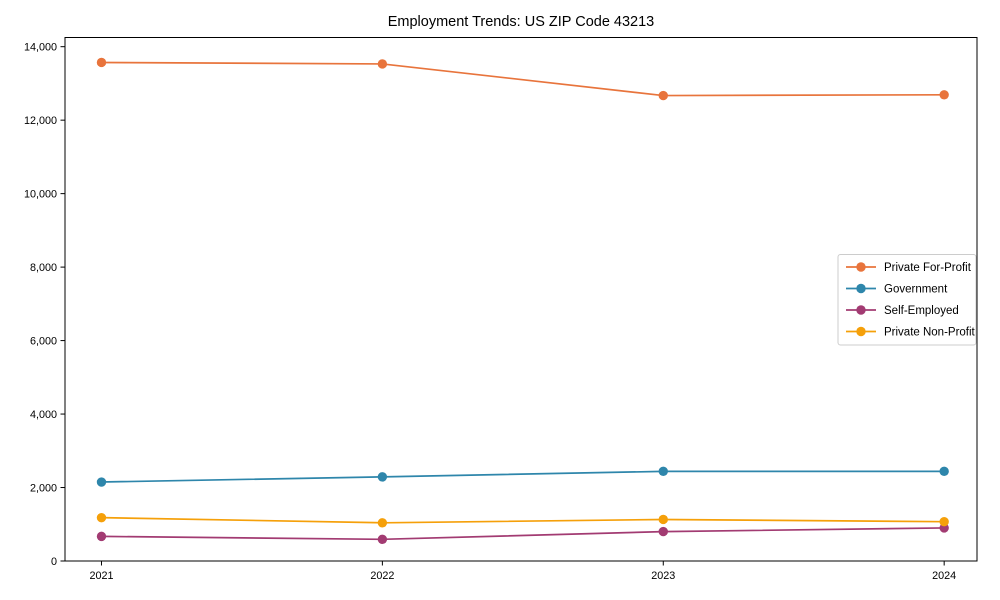 The height and width of the screenshot is (600, 1000). Describe the element at coordinates (43, 488) in the screenshot. I see `y-tick-label: 2,000` at that location.